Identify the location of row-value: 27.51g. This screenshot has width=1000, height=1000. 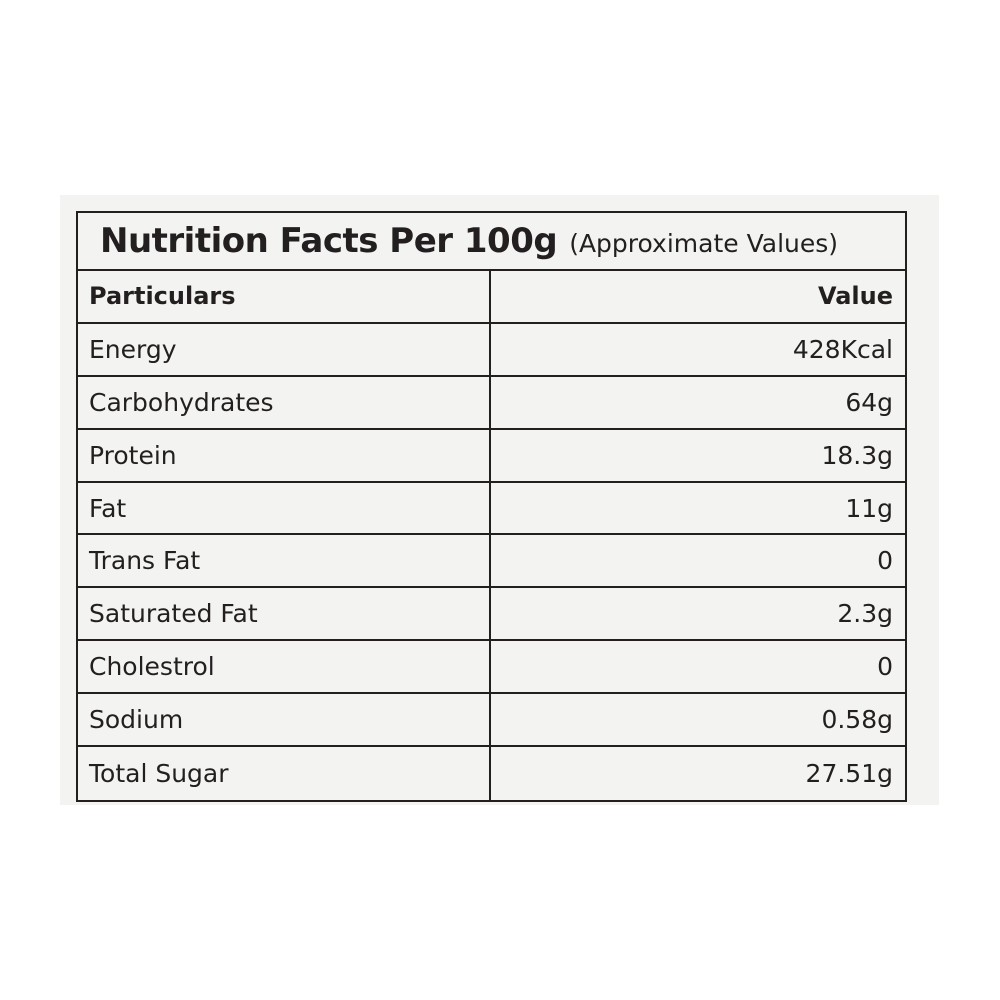
(849, 773).